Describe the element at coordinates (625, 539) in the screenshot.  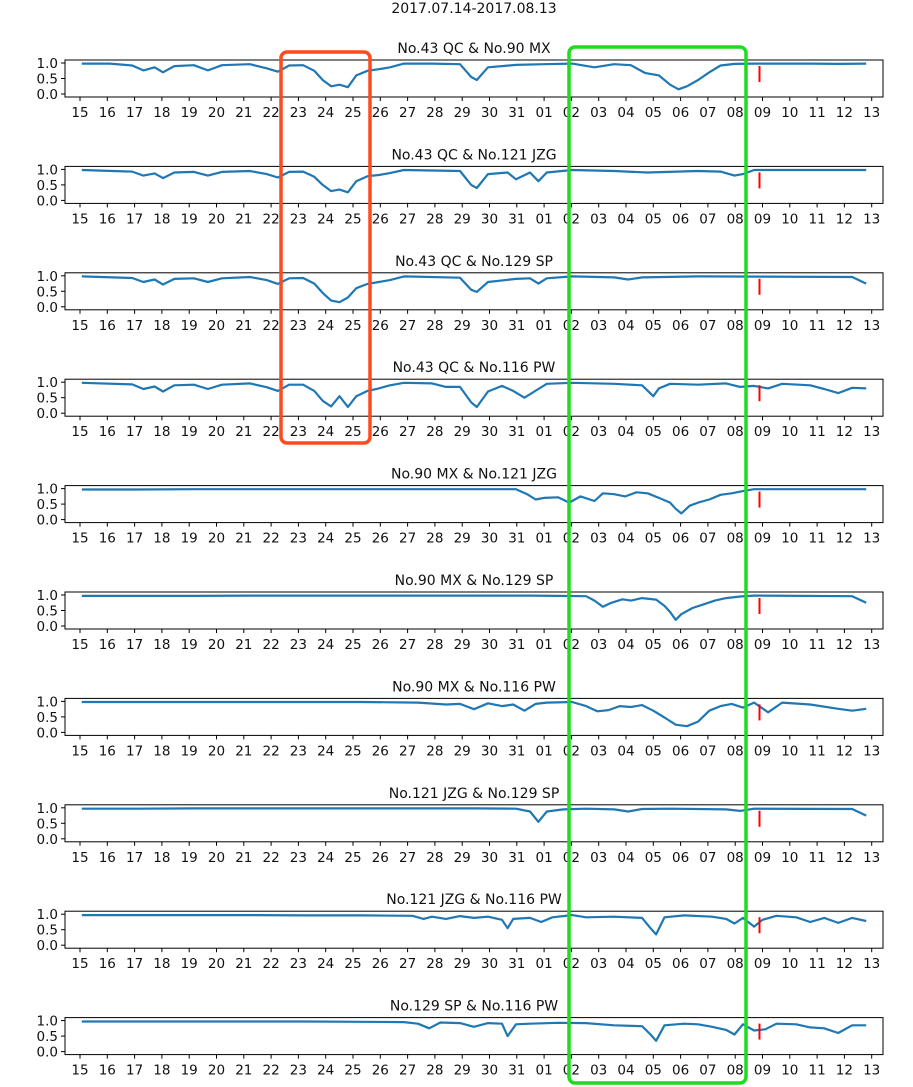
I see `x-tick-label: 04` at that location.